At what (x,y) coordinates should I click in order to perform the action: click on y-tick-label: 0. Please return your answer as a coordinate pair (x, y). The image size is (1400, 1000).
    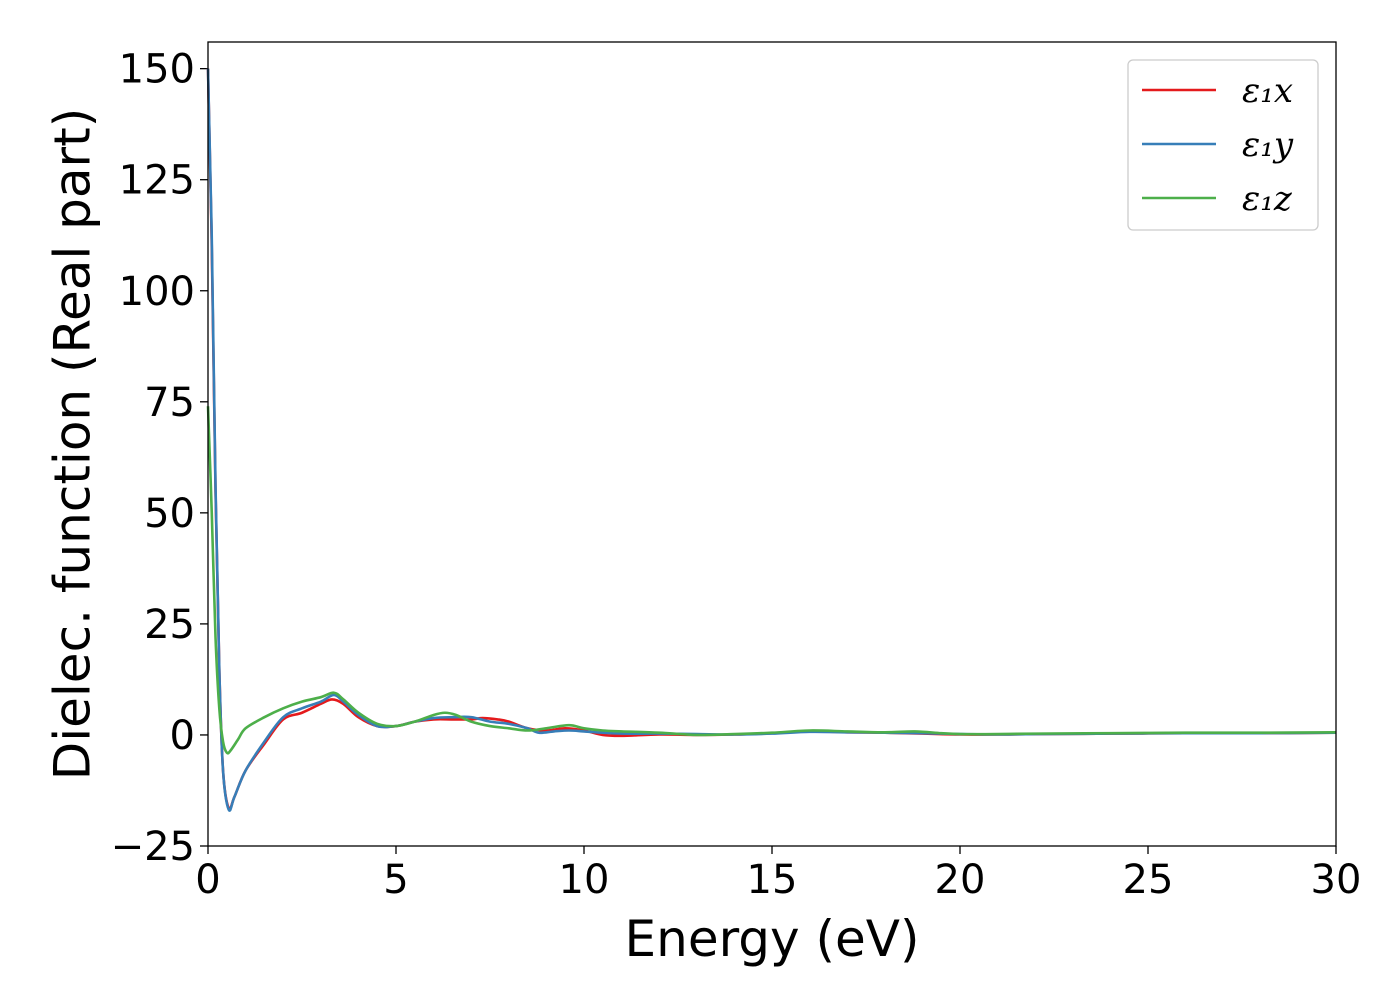
    Looking at the image, I should click on (182, 736).